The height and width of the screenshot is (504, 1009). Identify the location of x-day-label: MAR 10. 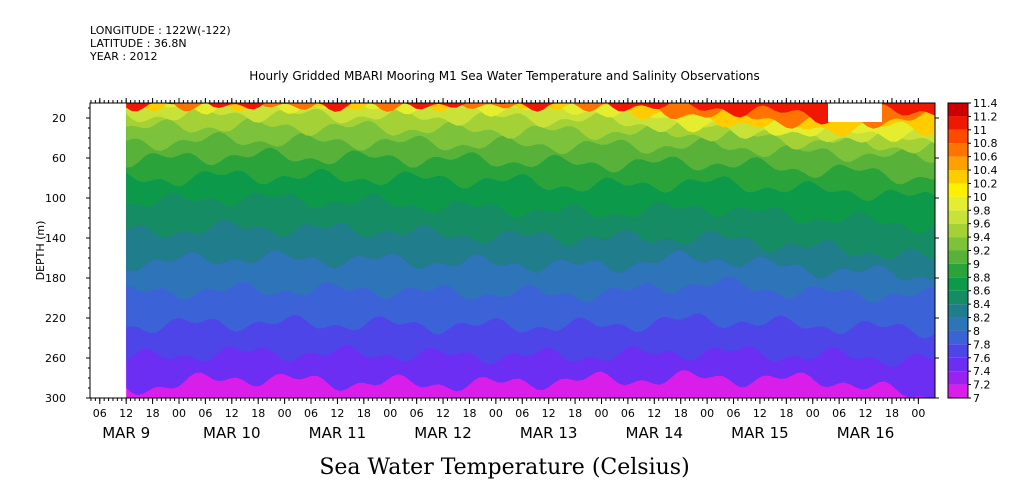
(231, 433).